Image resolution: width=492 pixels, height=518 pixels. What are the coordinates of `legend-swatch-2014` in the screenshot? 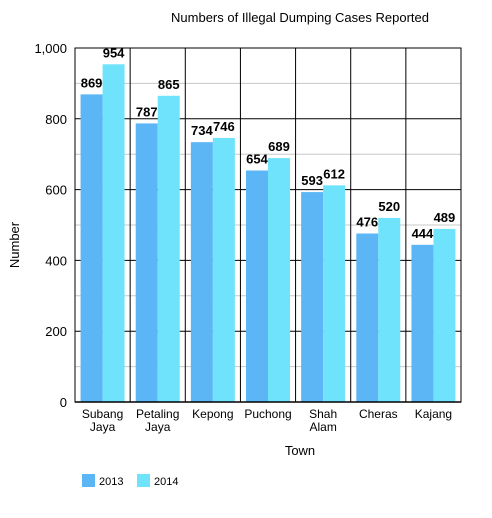 It's located at (143, 480).